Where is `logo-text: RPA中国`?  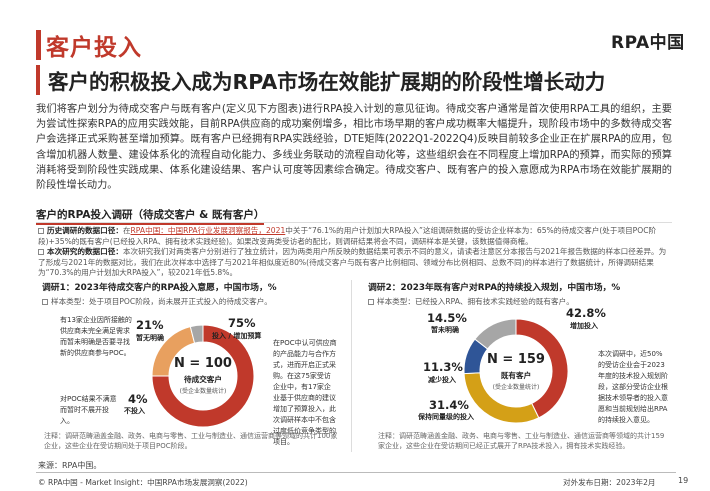
logo-text: RPA中国 is located at coordinates (648, 42).